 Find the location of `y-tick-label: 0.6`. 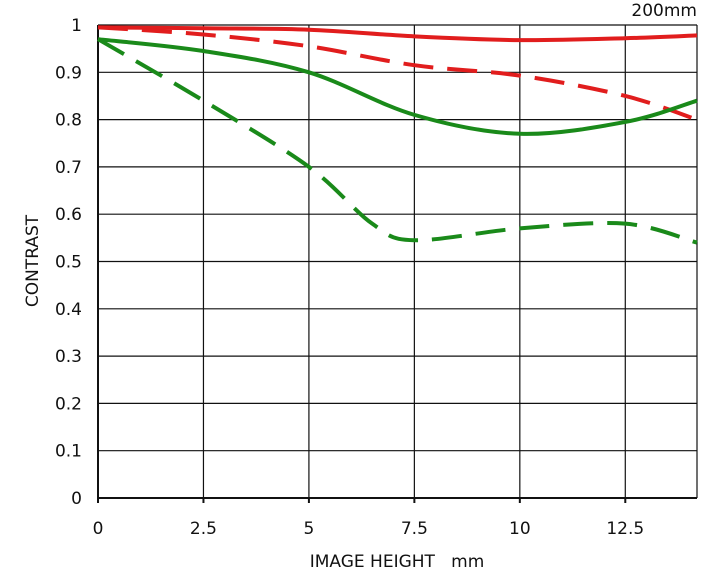

y-tick-label: 0.6 is located at coordinates (68, 215).